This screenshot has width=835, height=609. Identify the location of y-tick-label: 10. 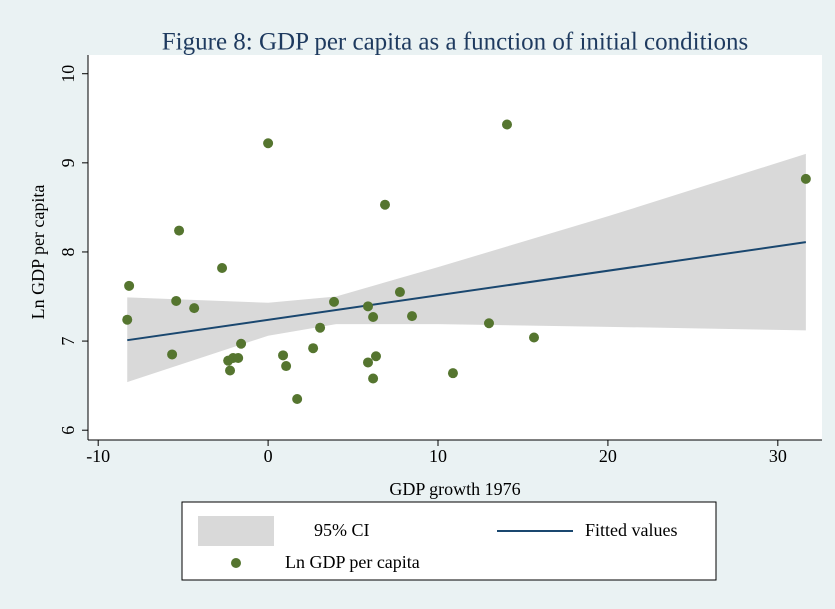
(68, 74).